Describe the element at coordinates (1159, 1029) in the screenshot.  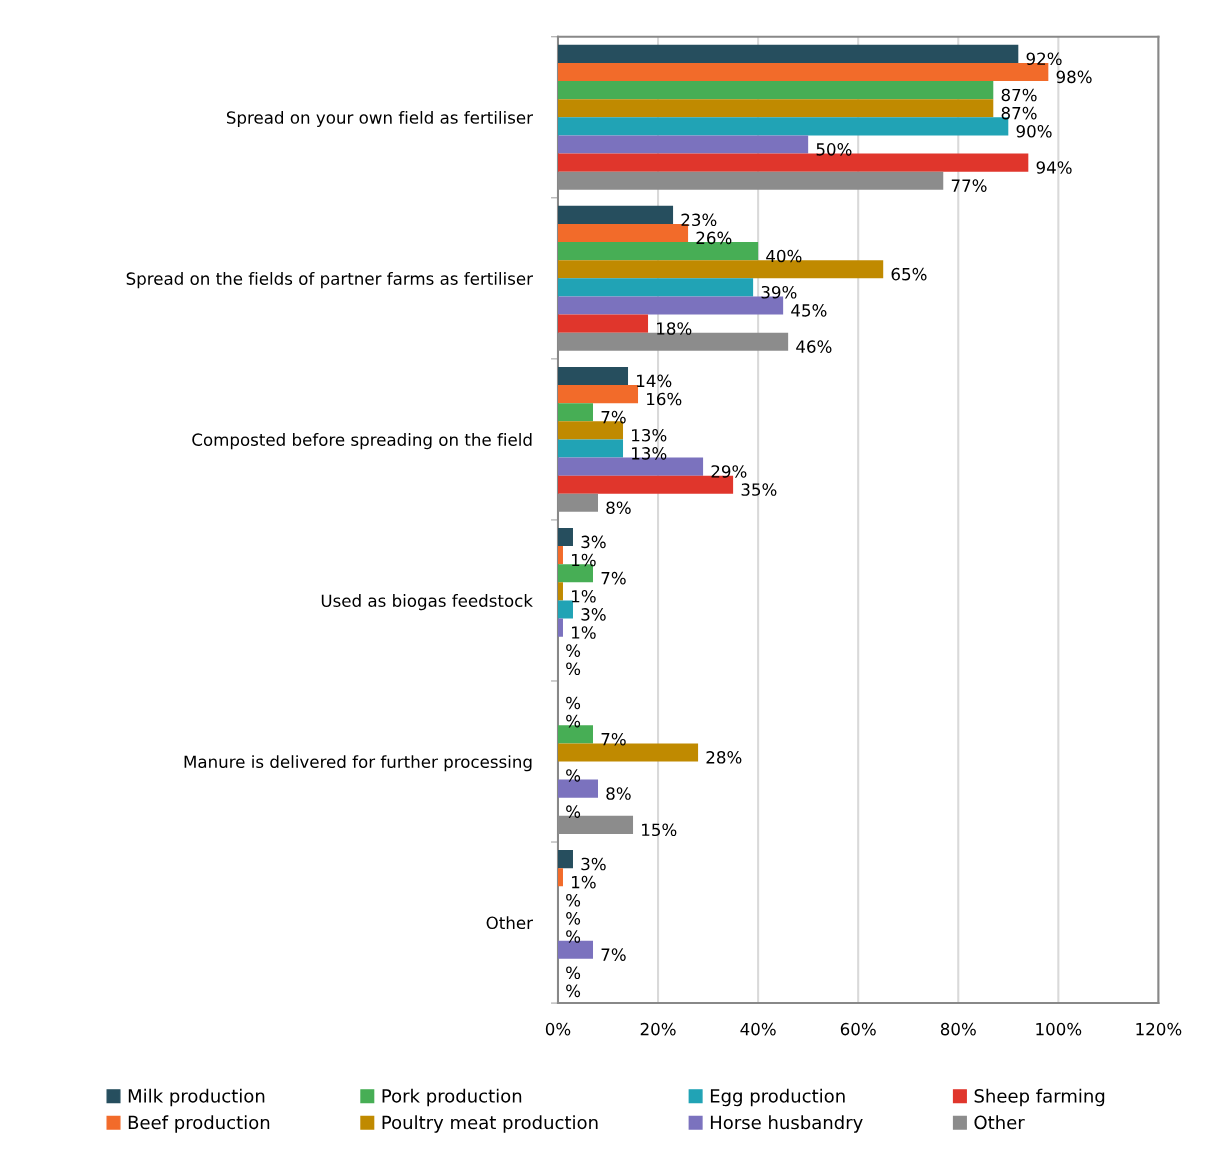
I see `x-tick-label: 120%` at that location.